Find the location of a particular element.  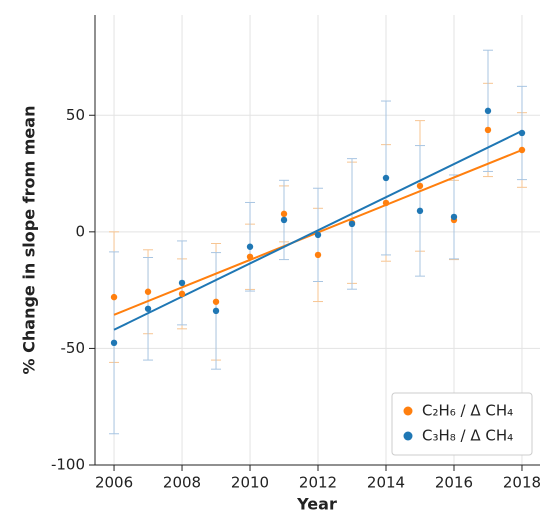

y-tick-label: 0 is located at coordinates (80, 231).